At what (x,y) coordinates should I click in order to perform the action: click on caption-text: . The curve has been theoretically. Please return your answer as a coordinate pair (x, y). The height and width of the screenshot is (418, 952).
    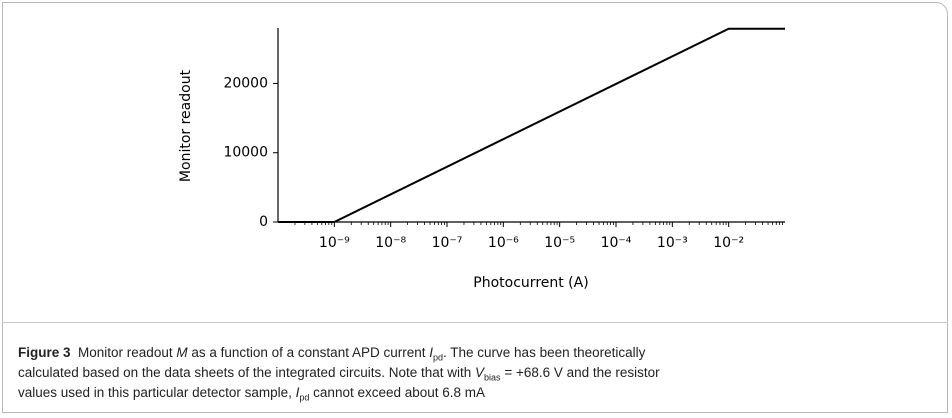
    Looking at the image, I should click on (544, 352).